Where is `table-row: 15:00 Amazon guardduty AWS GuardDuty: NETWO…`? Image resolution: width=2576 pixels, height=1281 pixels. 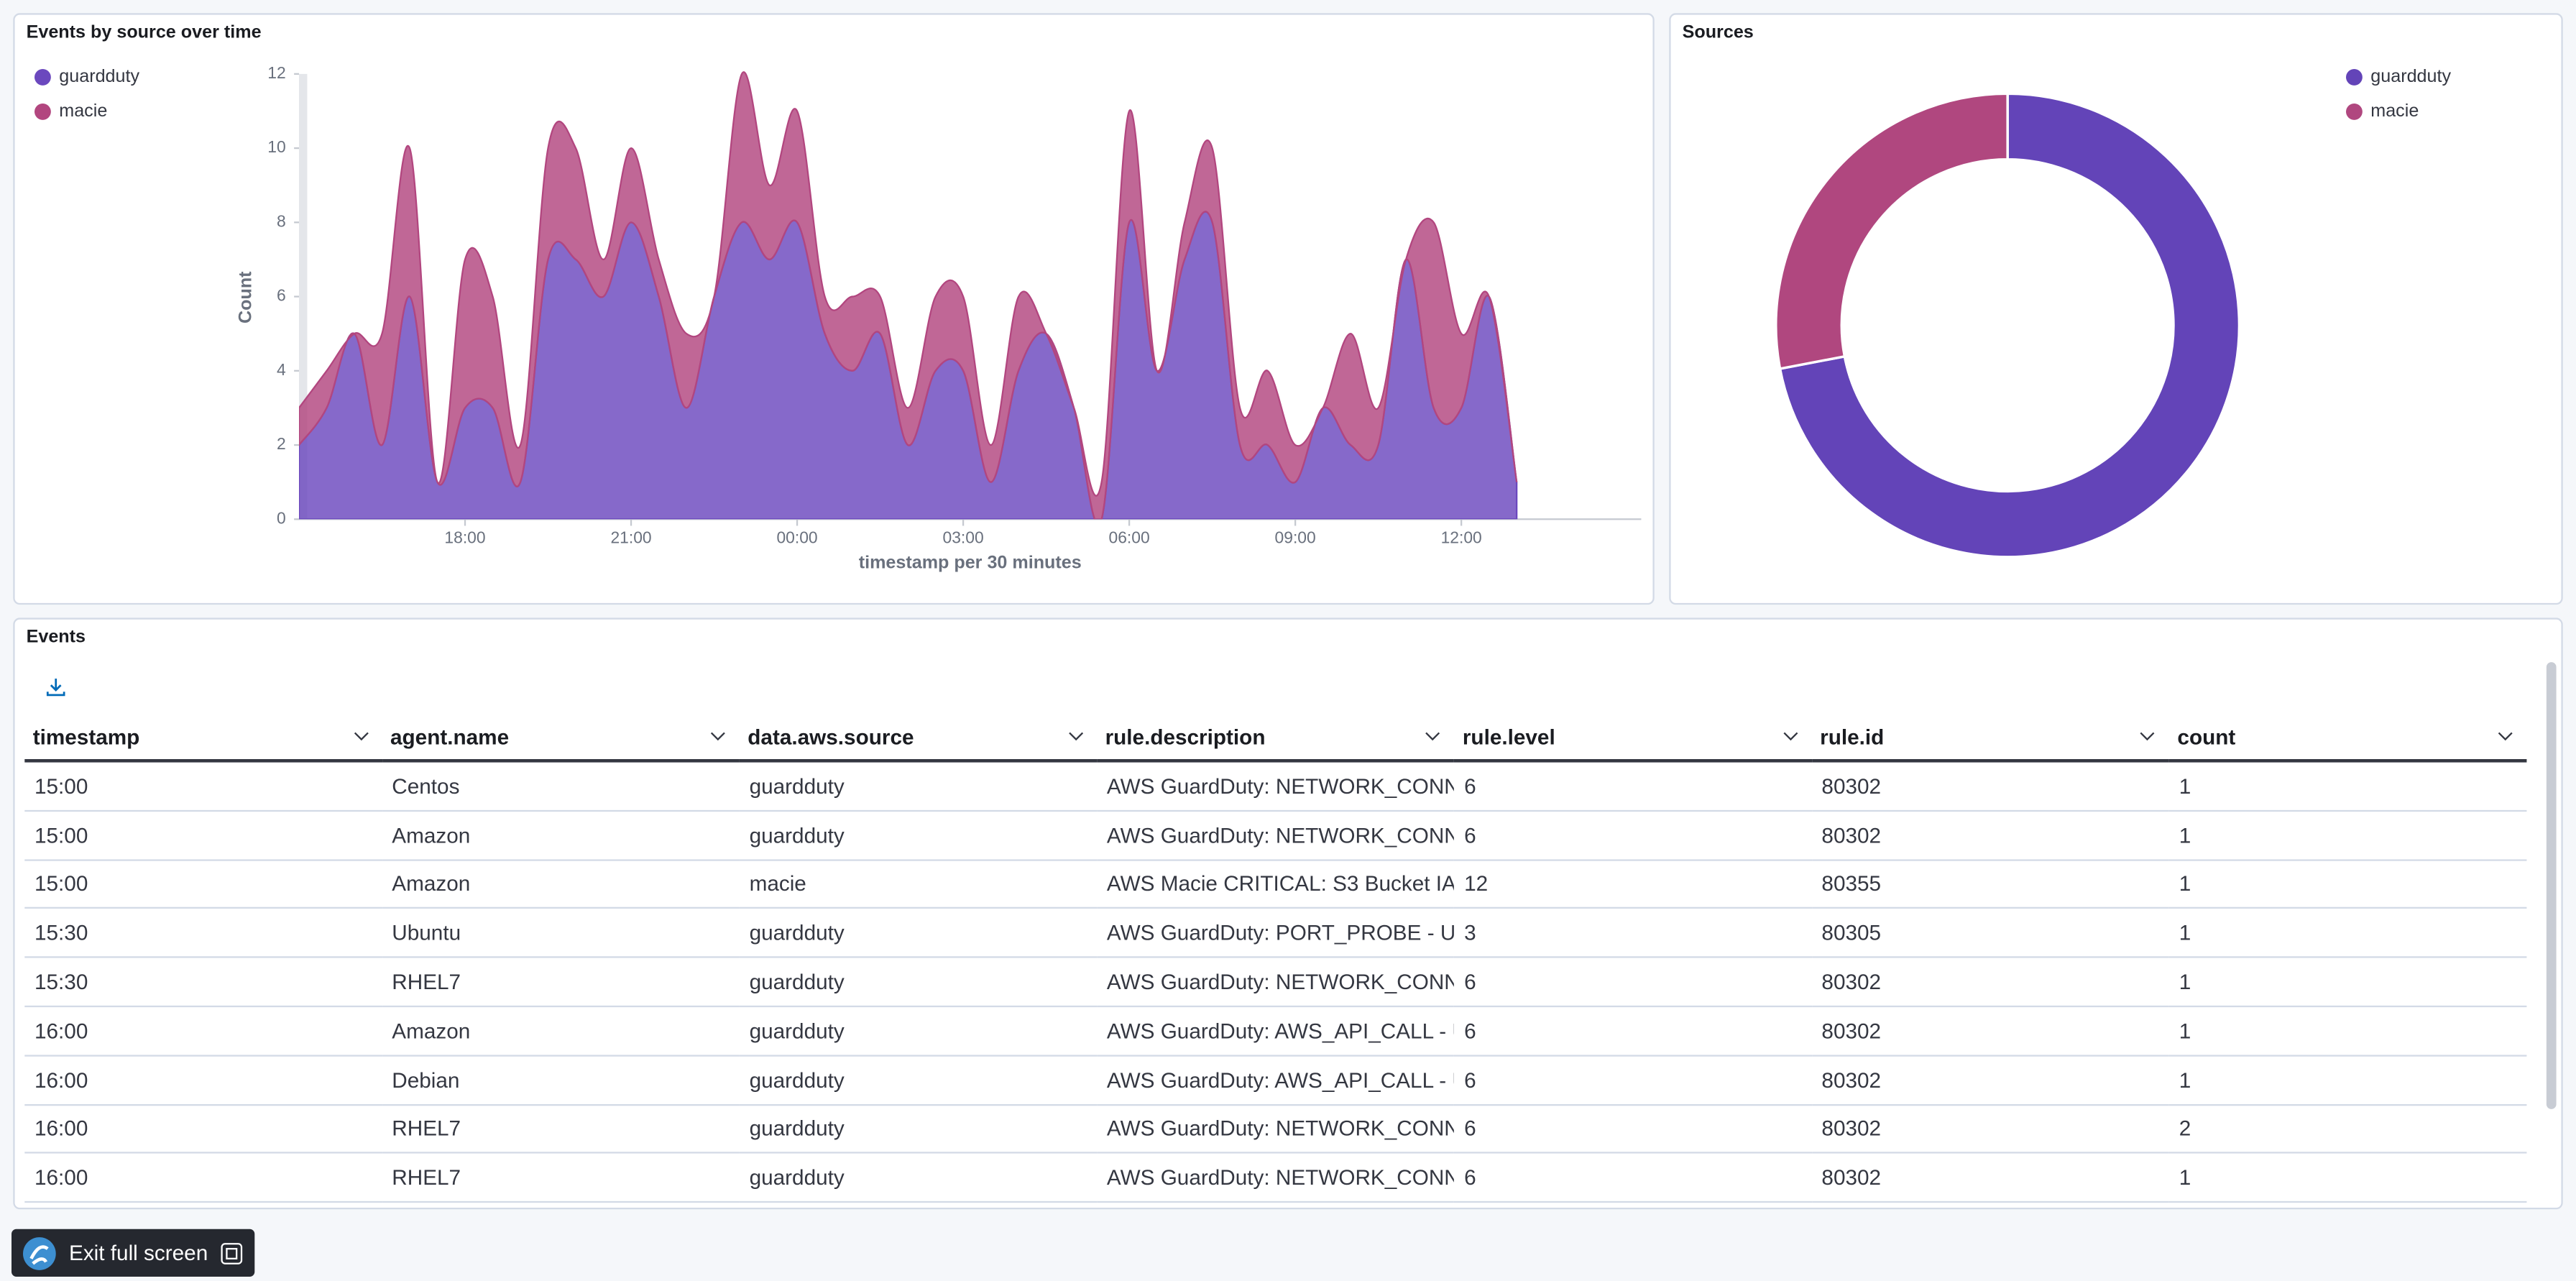 table-row: 15:00 Amazon guardduty AWS GuardDuty: NETWO… is located at coordinates (1275, 835).